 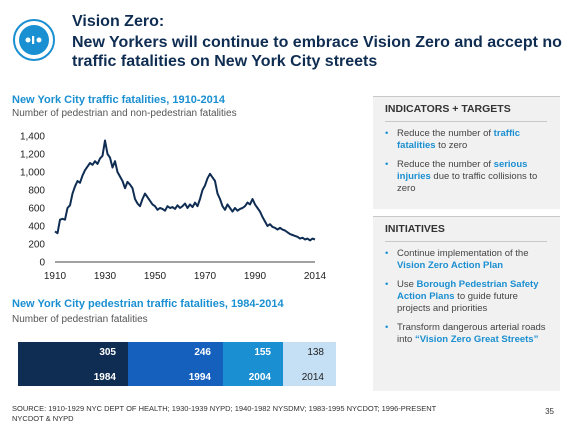 What do you see at coordinates (202, 352) in the screenshot?
I see `cell-value: 246` at bounding box center [202, 352].